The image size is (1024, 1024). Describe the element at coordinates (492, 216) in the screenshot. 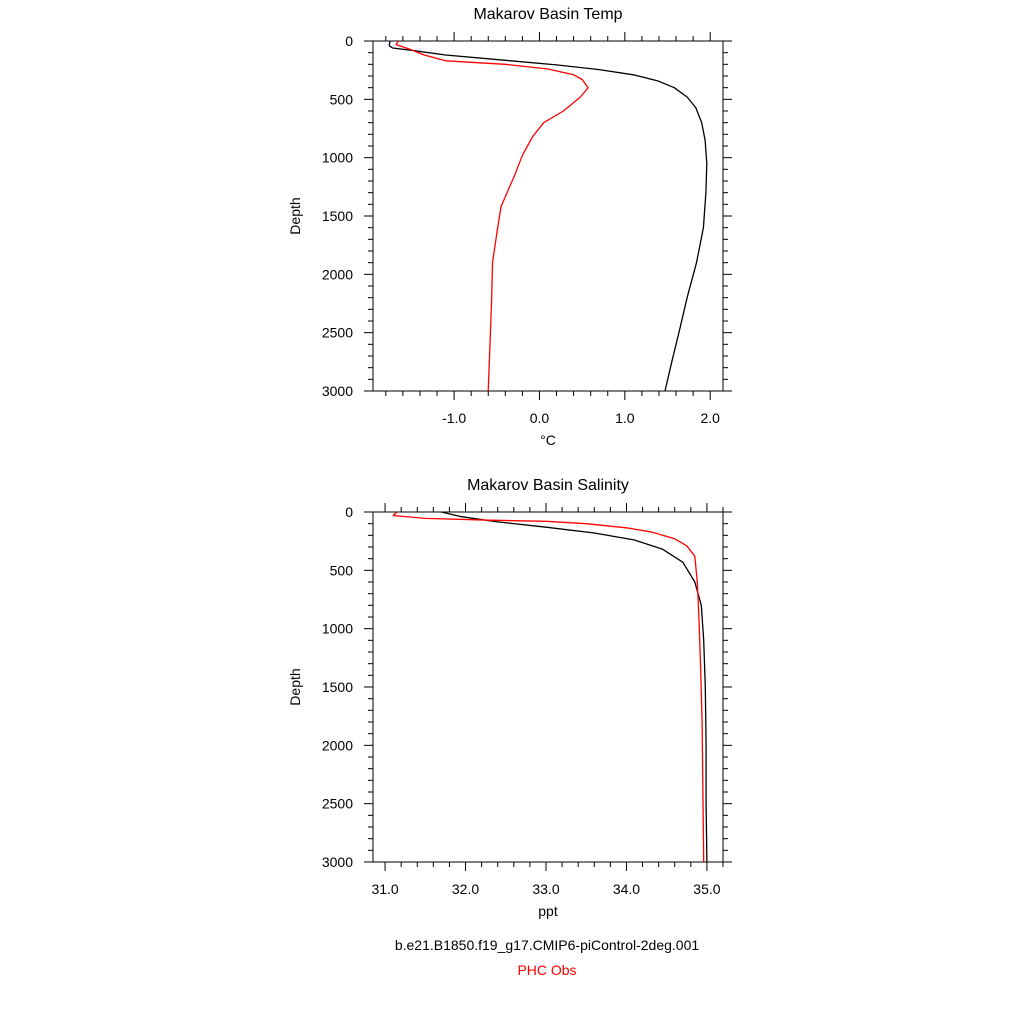

I see `temp-obs-profile-line` at that location.